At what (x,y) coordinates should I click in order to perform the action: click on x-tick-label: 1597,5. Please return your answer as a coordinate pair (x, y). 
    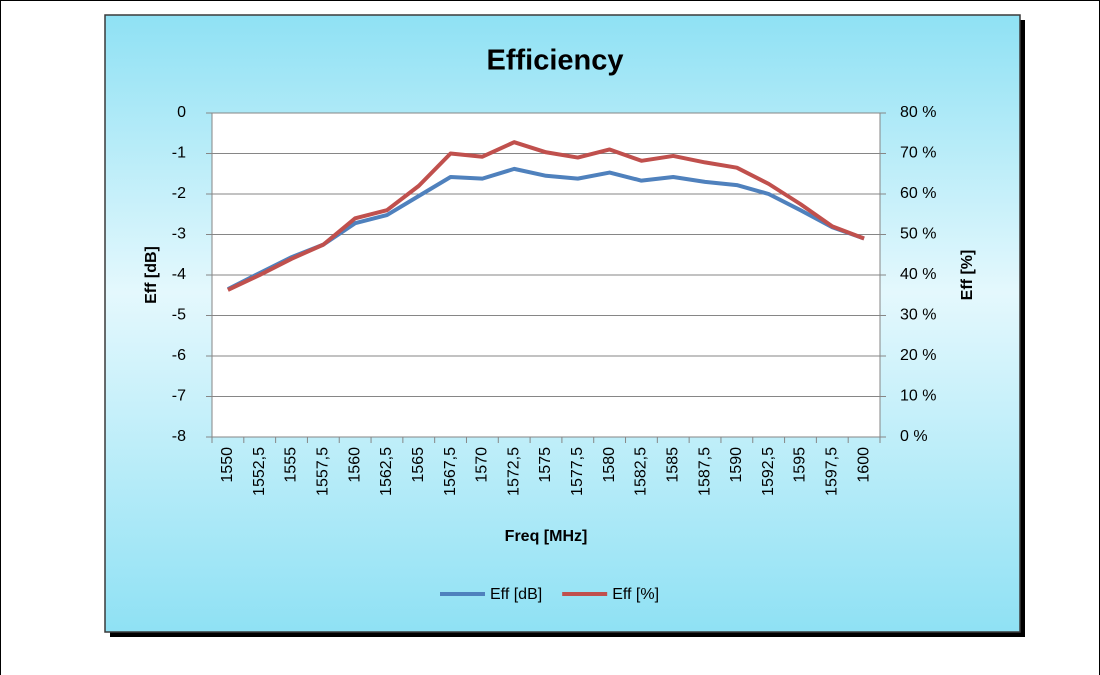
    Looking at the image, I should click on (832, 471).